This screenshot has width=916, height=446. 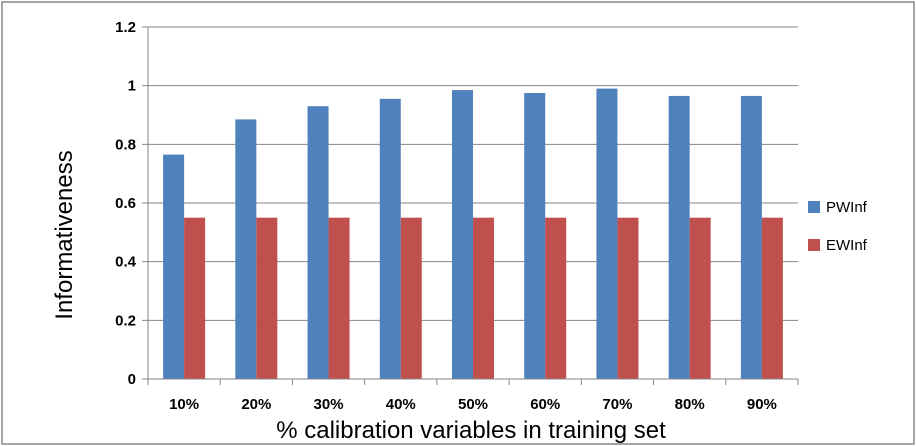 I want to click on y-tick-label: 1, so click(x=132, y=86).